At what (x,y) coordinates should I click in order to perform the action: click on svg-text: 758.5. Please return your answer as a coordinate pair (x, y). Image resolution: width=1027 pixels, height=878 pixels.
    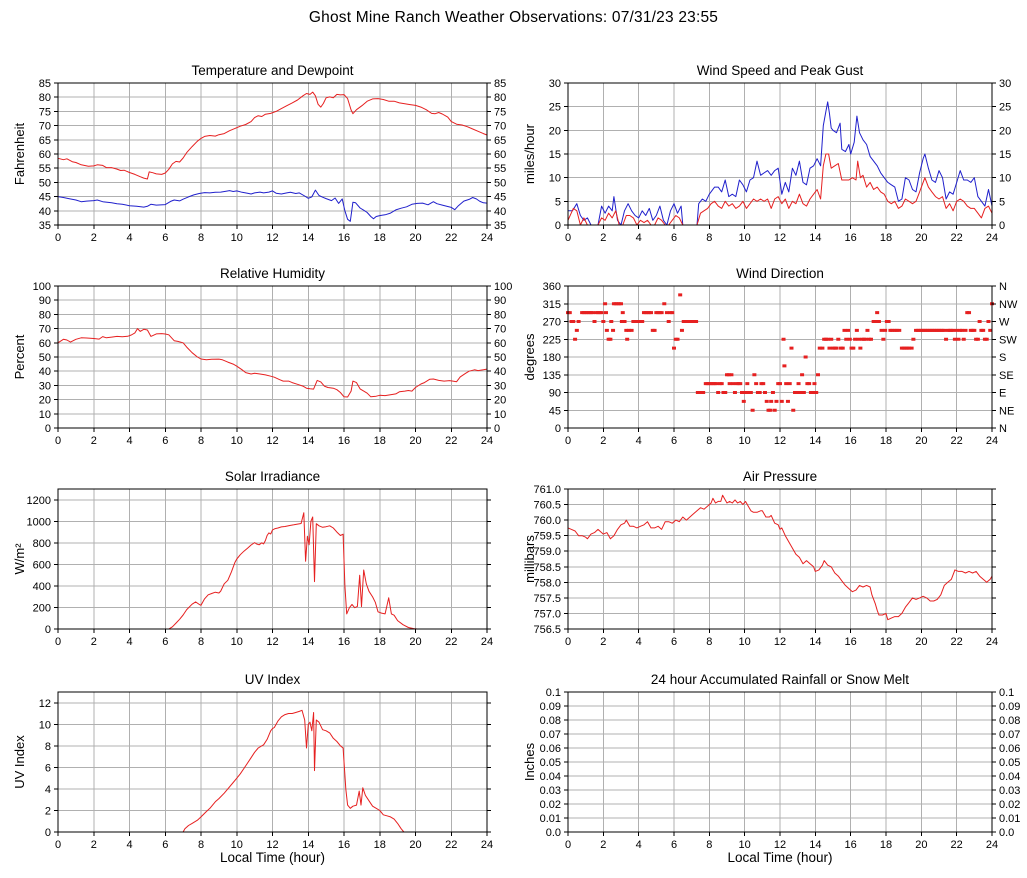
    Looking at the image, I should click on (547, 568).